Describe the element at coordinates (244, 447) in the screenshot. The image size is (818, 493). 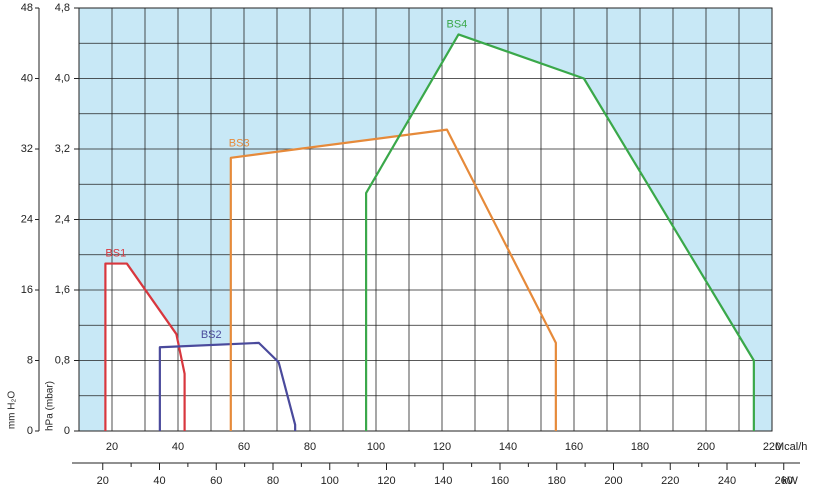
I see `x-tick-label: 60` at that location.